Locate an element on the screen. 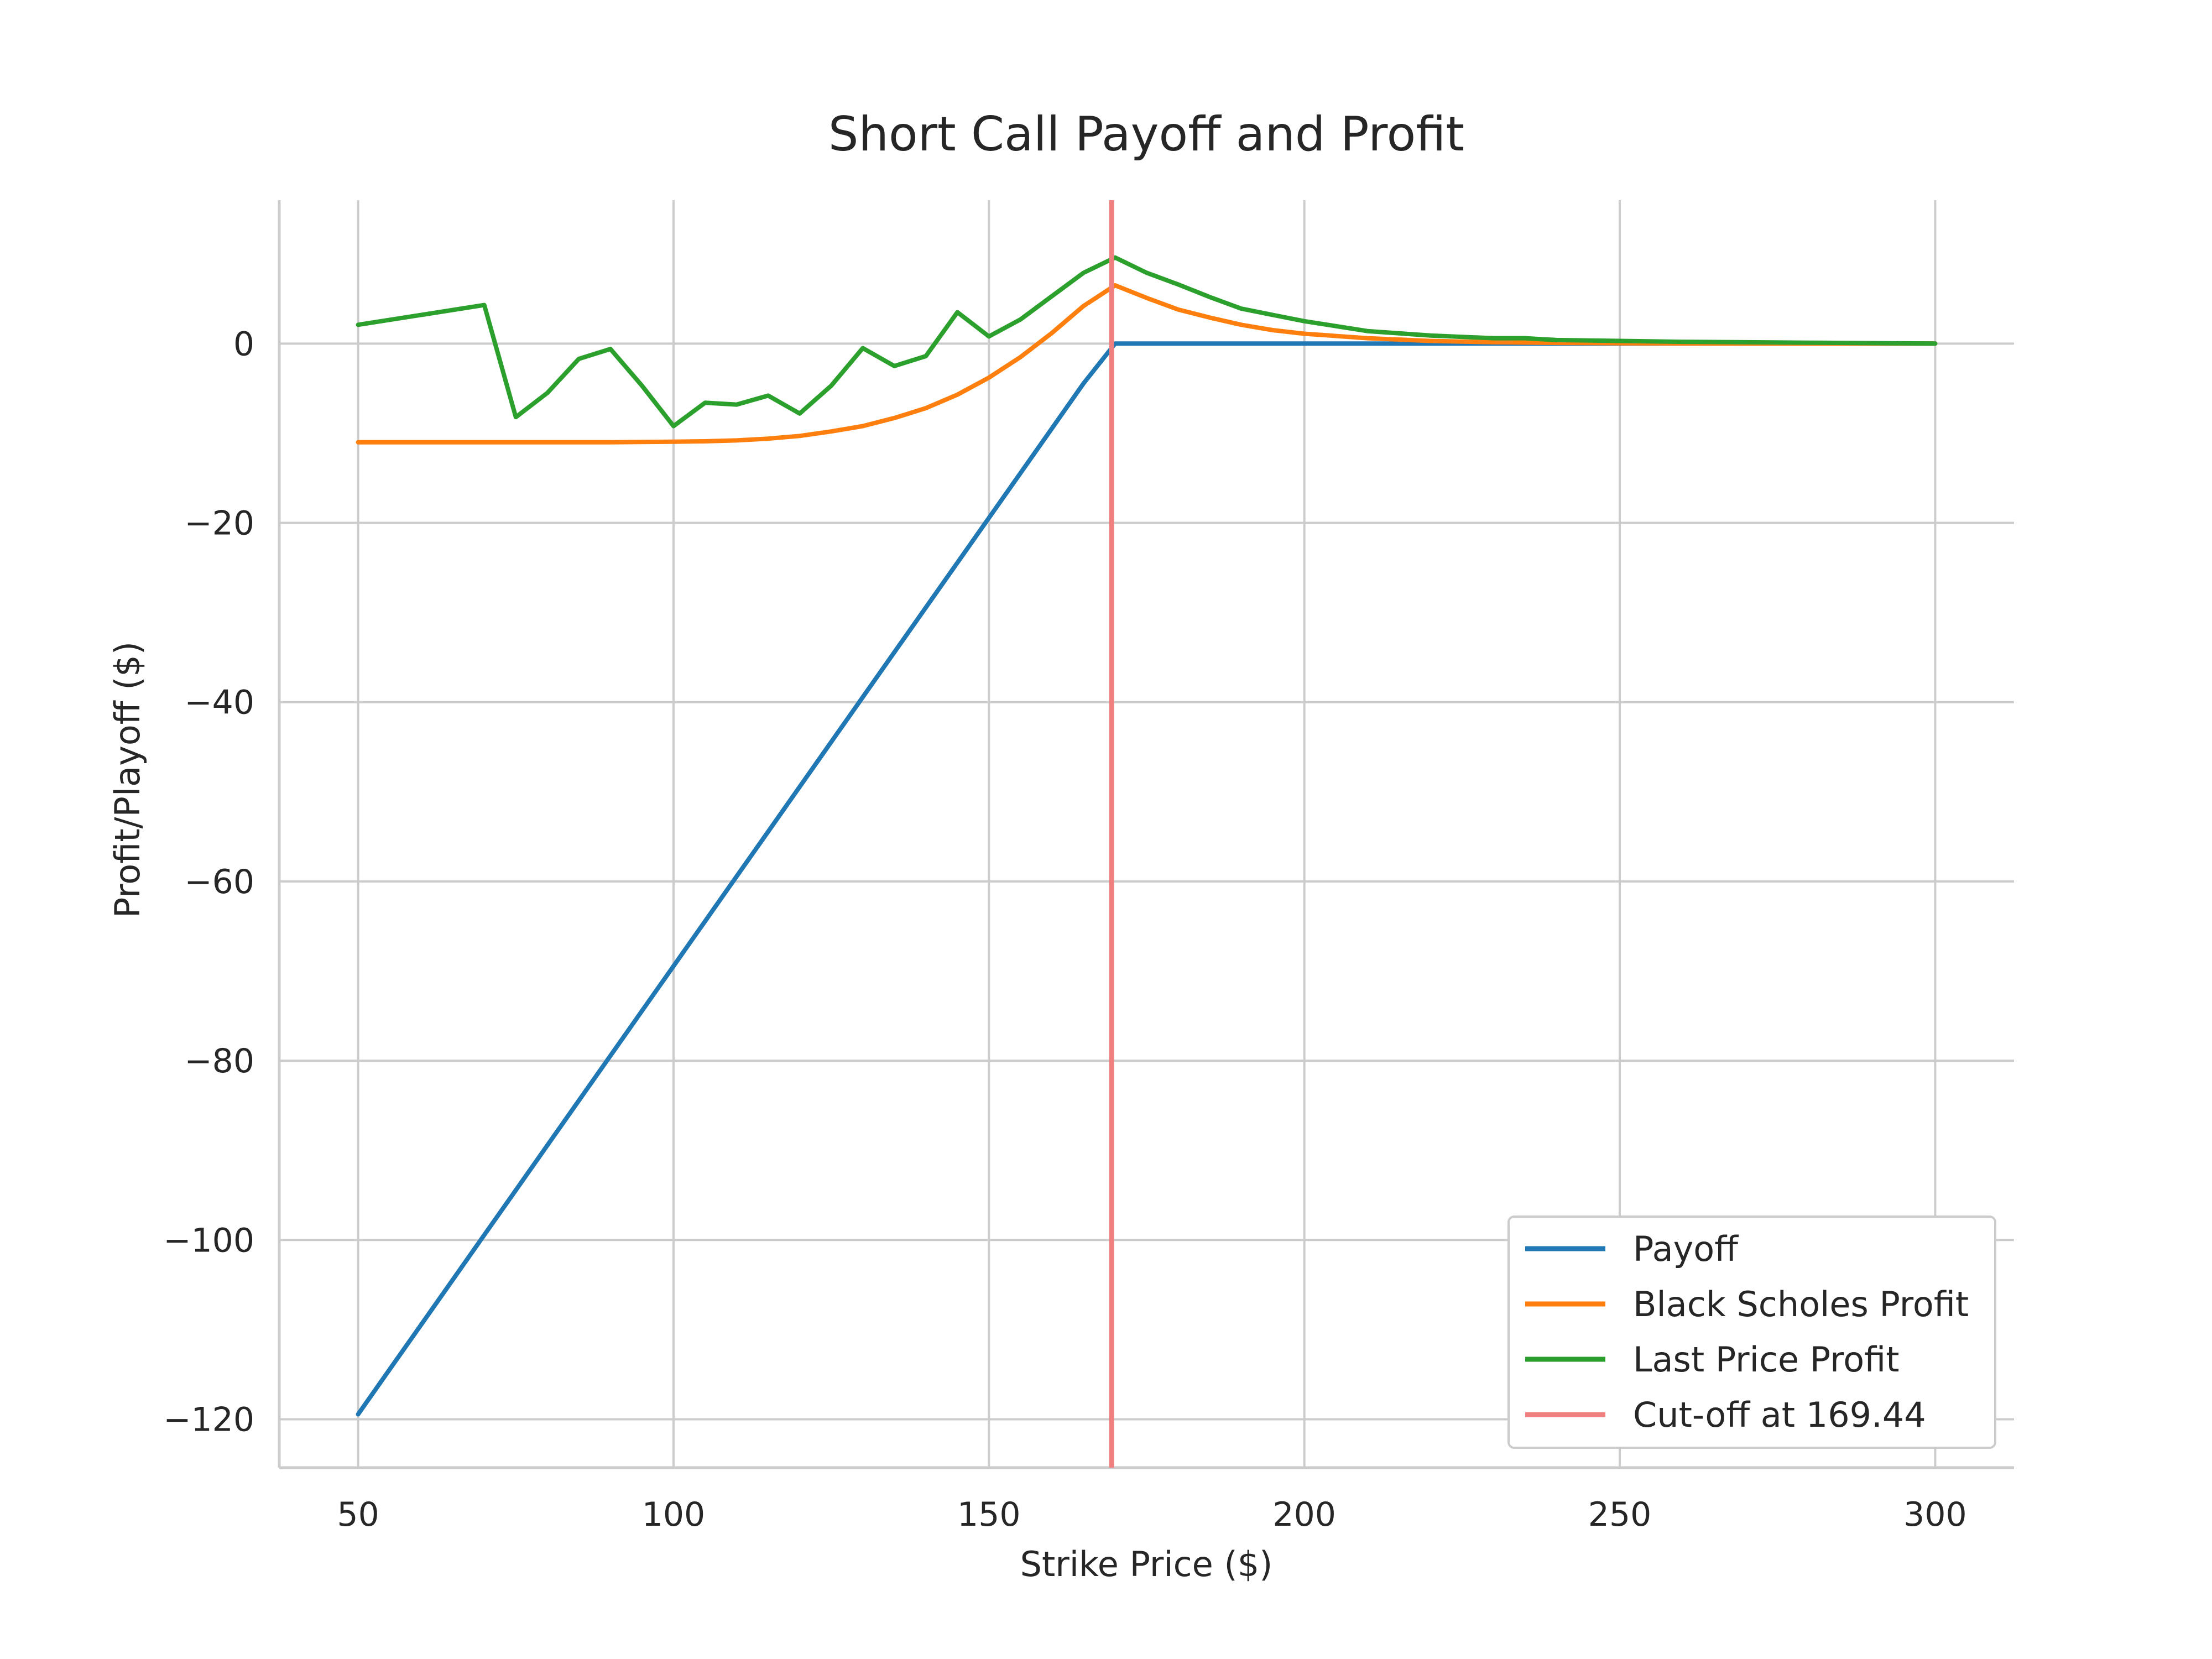  x-tick-label: 50 is located at coordinates (358, 1515).